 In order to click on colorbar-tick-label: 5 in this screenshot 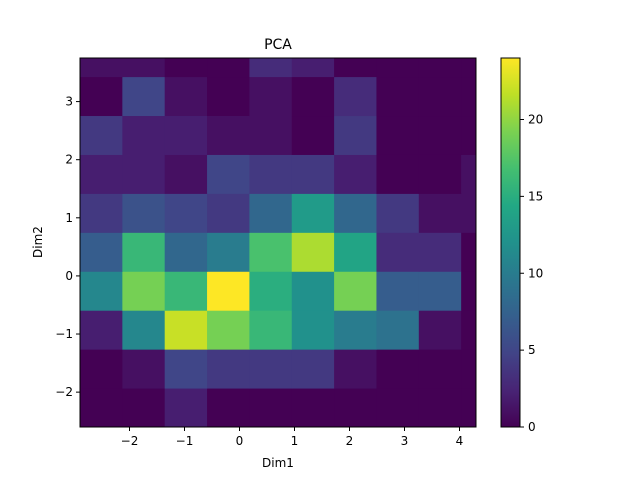, I will do `click(532, 350)`.